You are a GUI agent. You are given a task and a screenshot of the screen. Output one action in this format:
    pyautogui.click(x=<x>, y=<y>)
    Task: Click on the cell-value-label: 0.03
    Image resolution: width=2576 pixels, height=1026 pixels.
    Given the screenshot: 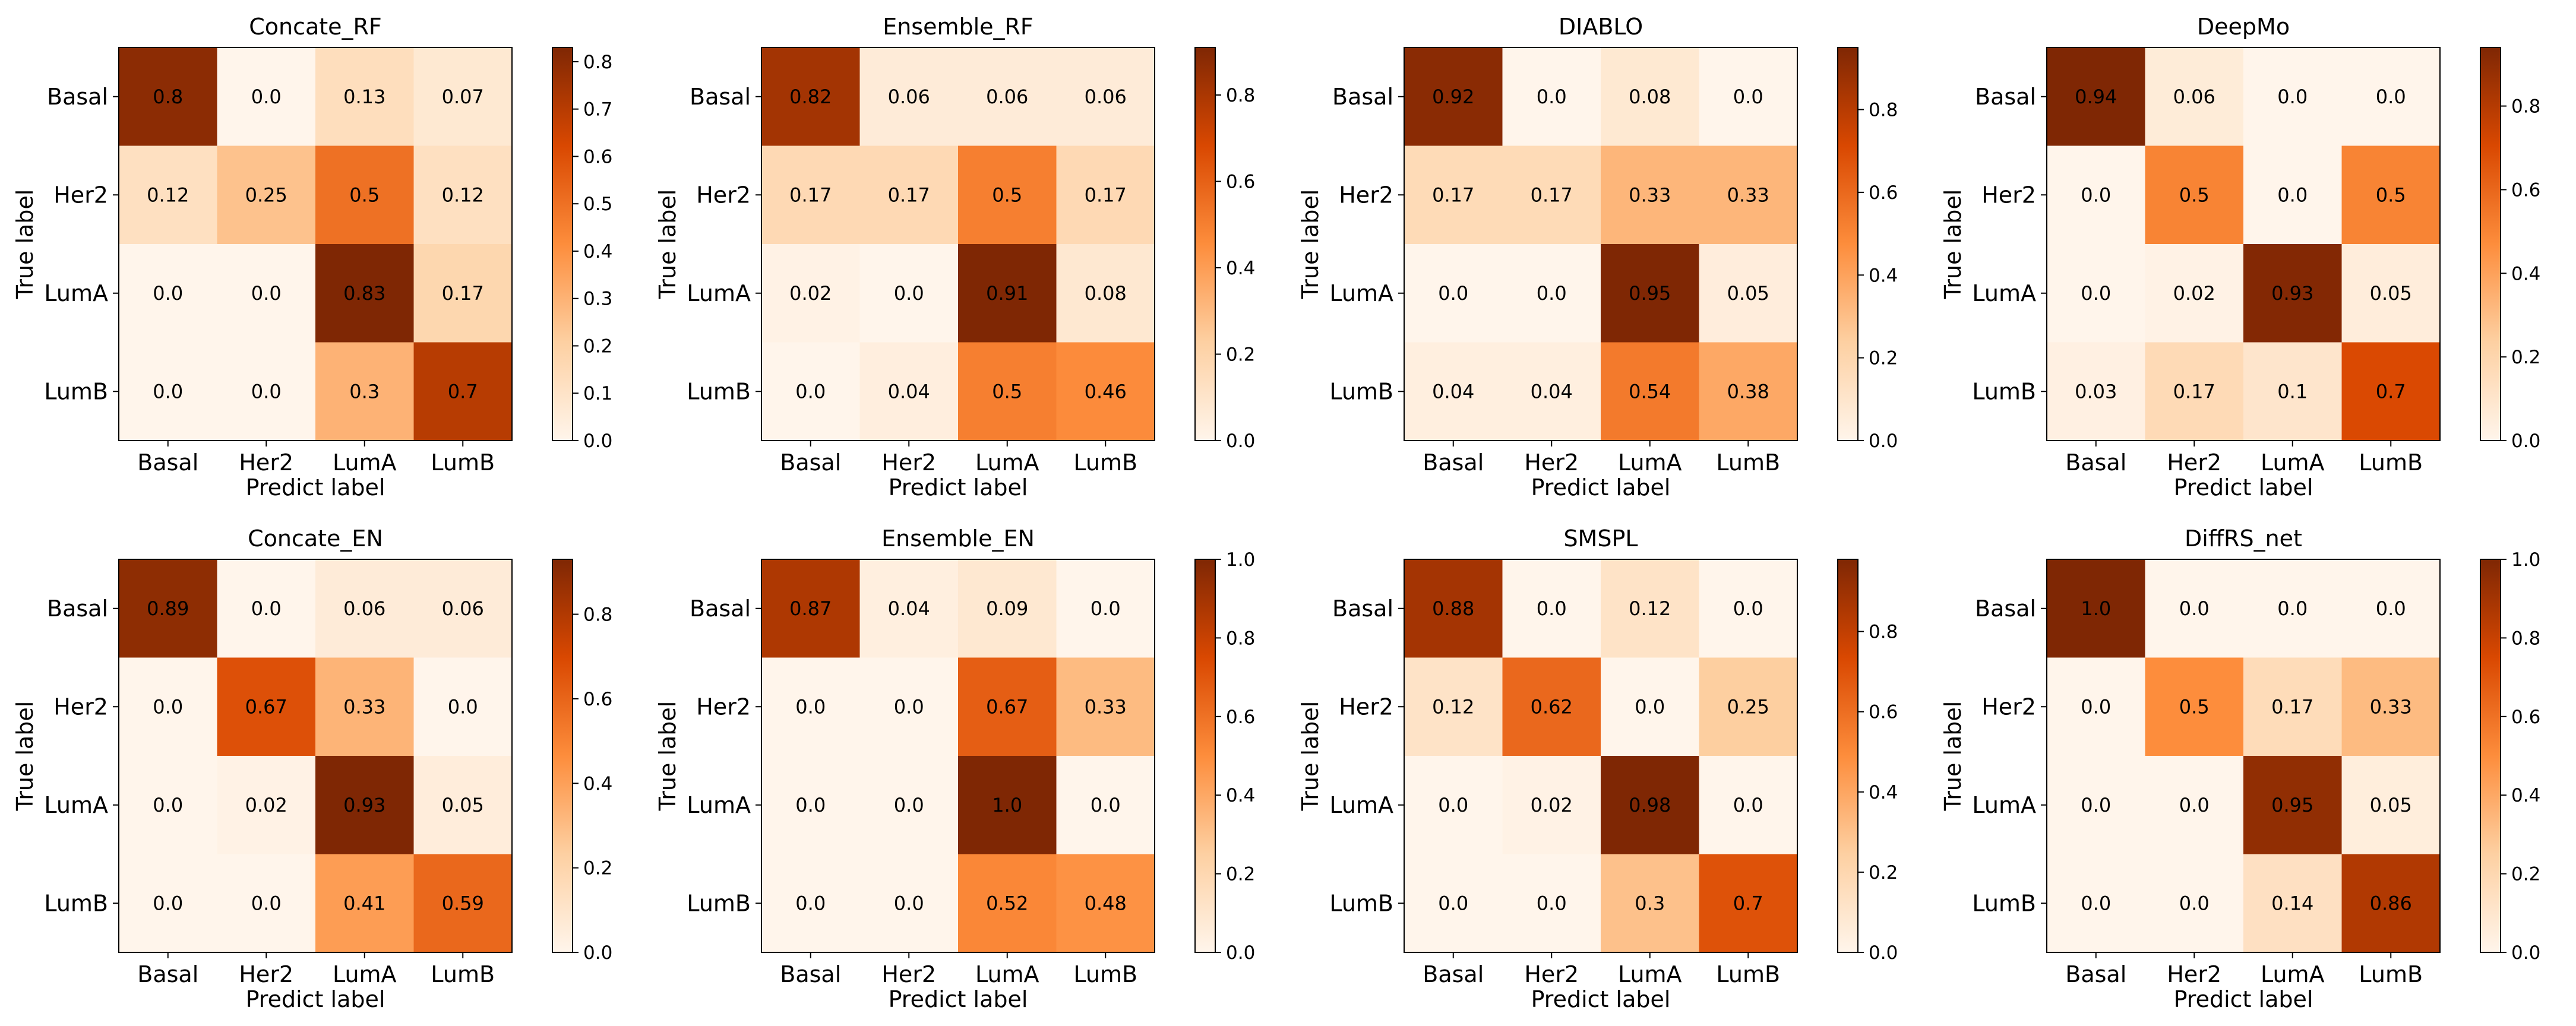 What is the action you would take?
    pyautogui.click(x=2096, y=391)
    